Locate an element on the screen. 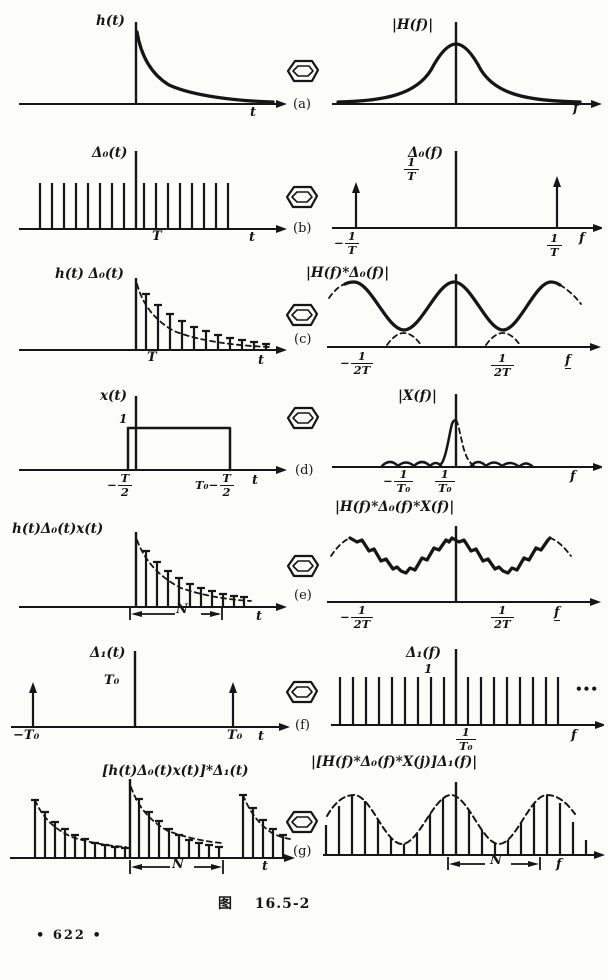 Image resolution: width=608 pixels, height=980 pixels. caption-fig-number: 16.5-2 is located at coordinates (282, 904).